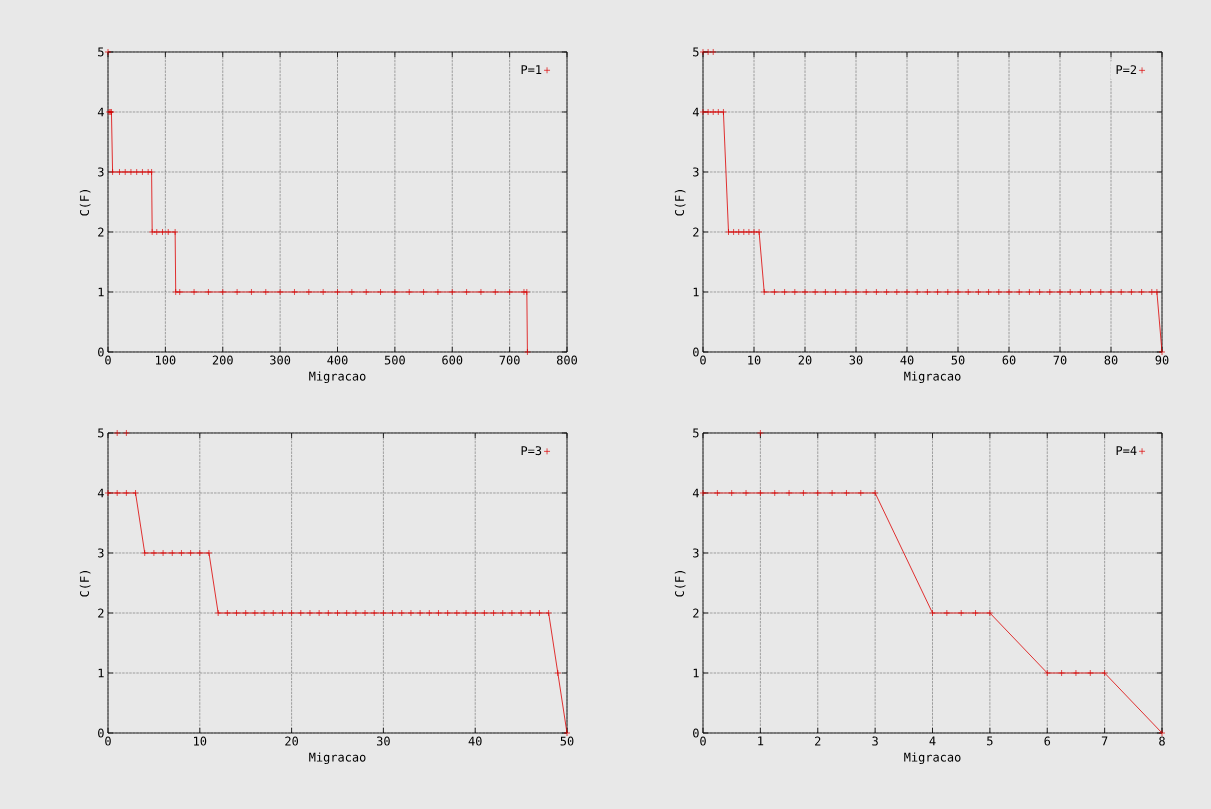  What do you see at coordinates (1047, 741) in the screenshot?
I see `x-tick-label: 6` at bounding box center [1047, 741].